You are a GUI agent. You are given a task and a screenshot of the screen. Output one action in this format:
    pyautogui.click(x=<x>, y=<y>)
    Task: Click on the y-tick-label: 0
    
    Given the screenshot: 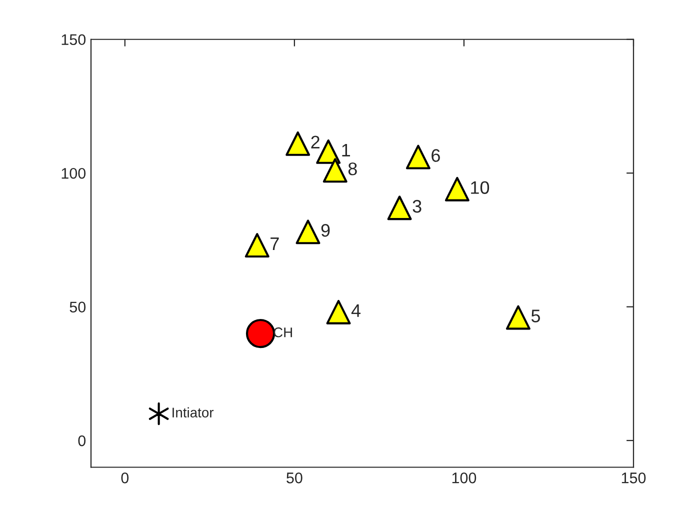 What is the action you would take?
    pyautogui.click(x=82, y=440)
    